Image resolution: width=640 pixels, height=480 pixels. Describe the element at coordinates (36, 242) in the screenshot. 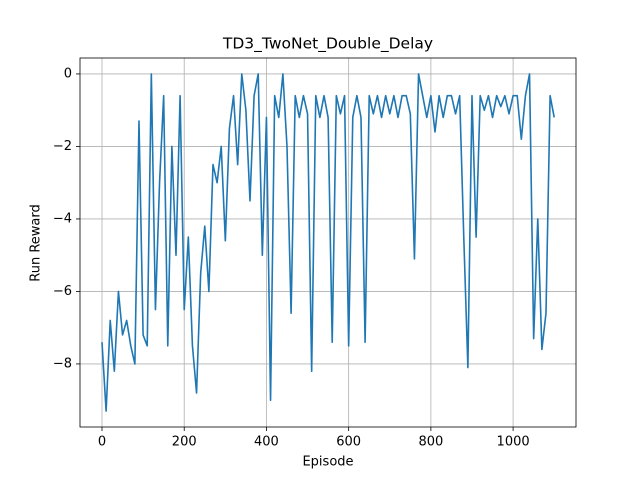

I see `y-axis-label: Run Reward` at that location.